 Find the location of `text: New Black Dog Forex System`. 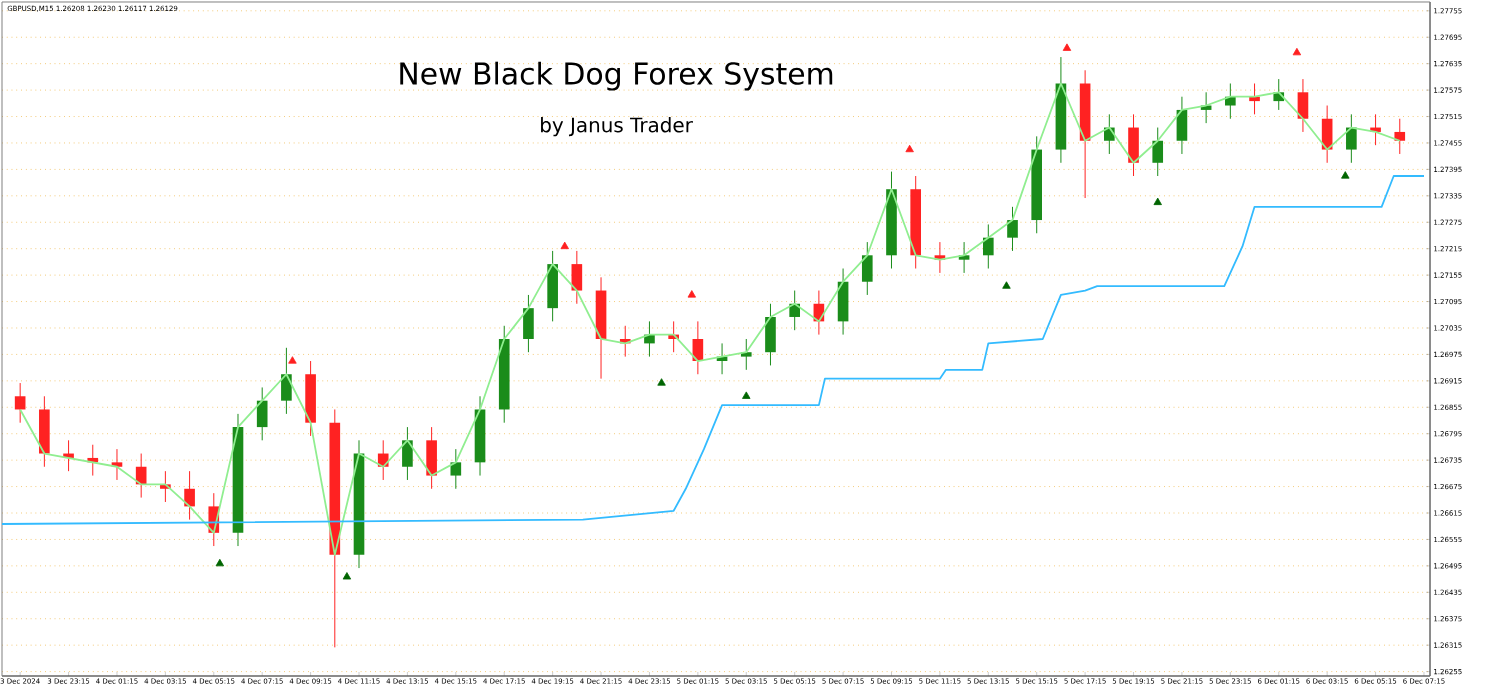

text: New Black Dog Forex System is located at coordinates (616, 76).